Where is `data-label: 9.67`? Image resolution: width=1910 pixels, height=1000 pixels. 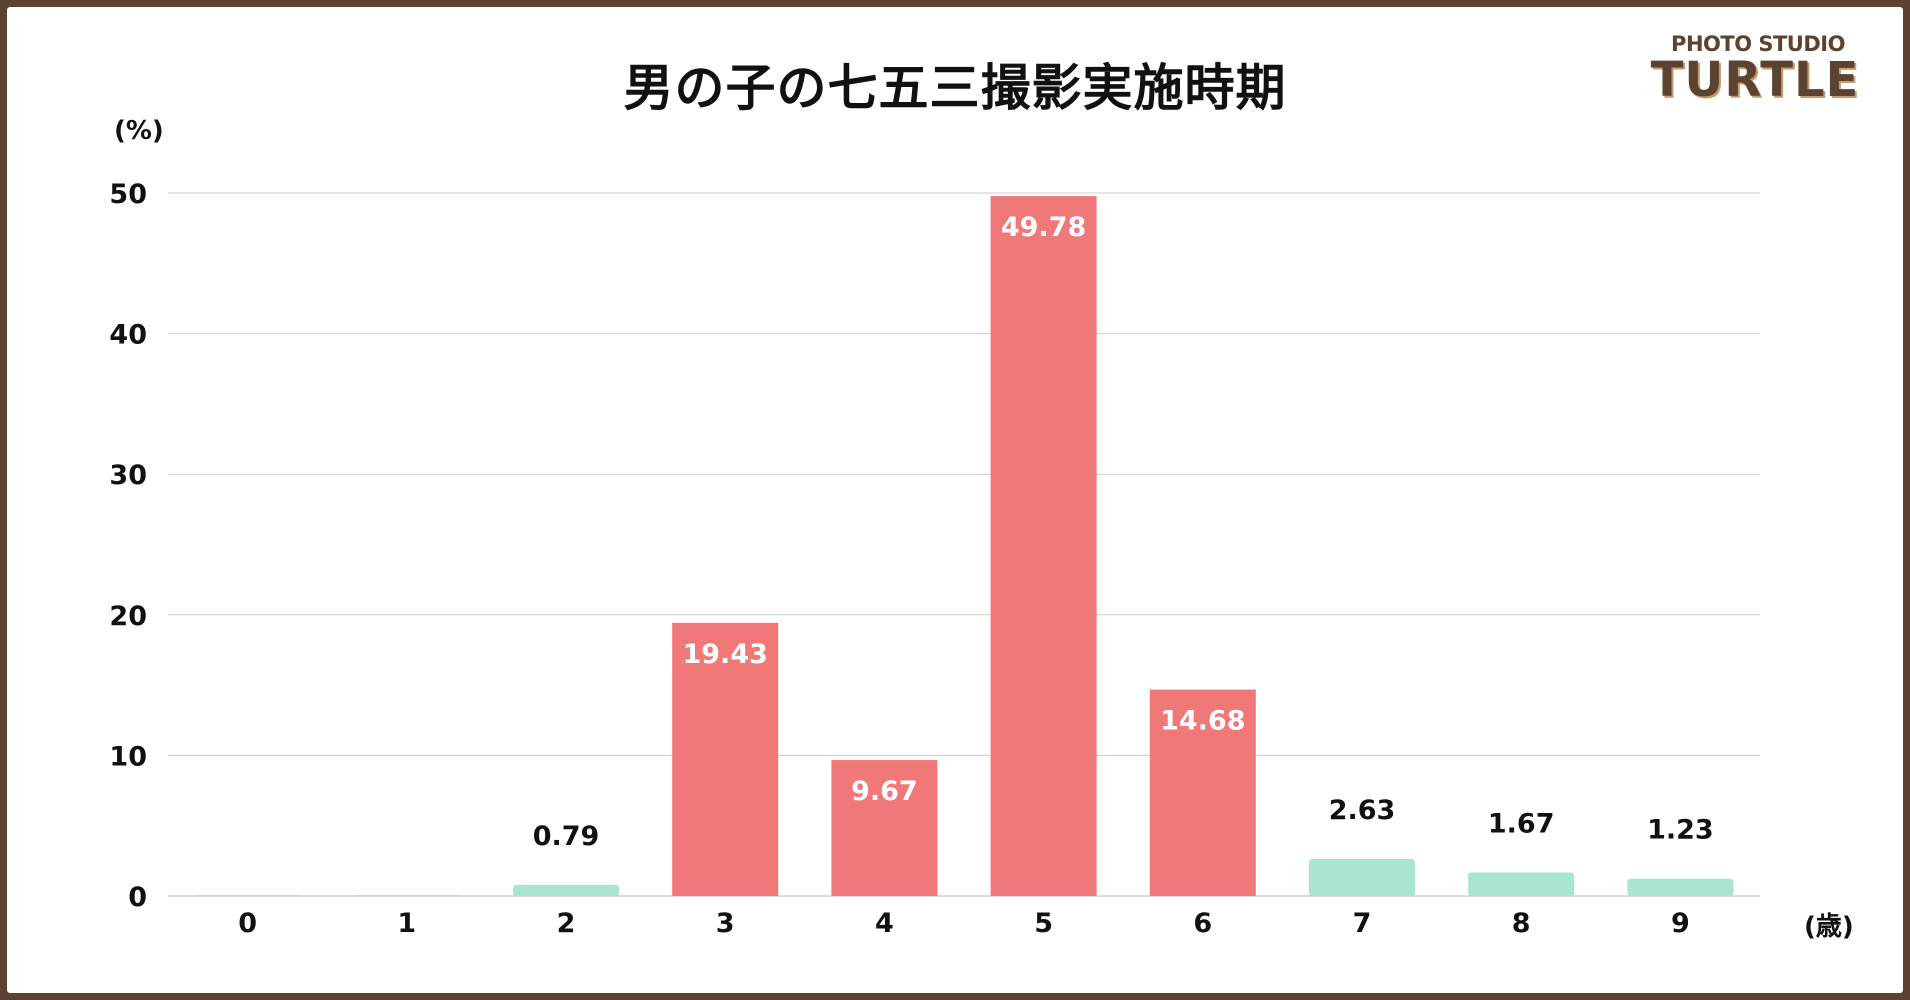
data-label: 9.67 is located at coordinates (884, 791).